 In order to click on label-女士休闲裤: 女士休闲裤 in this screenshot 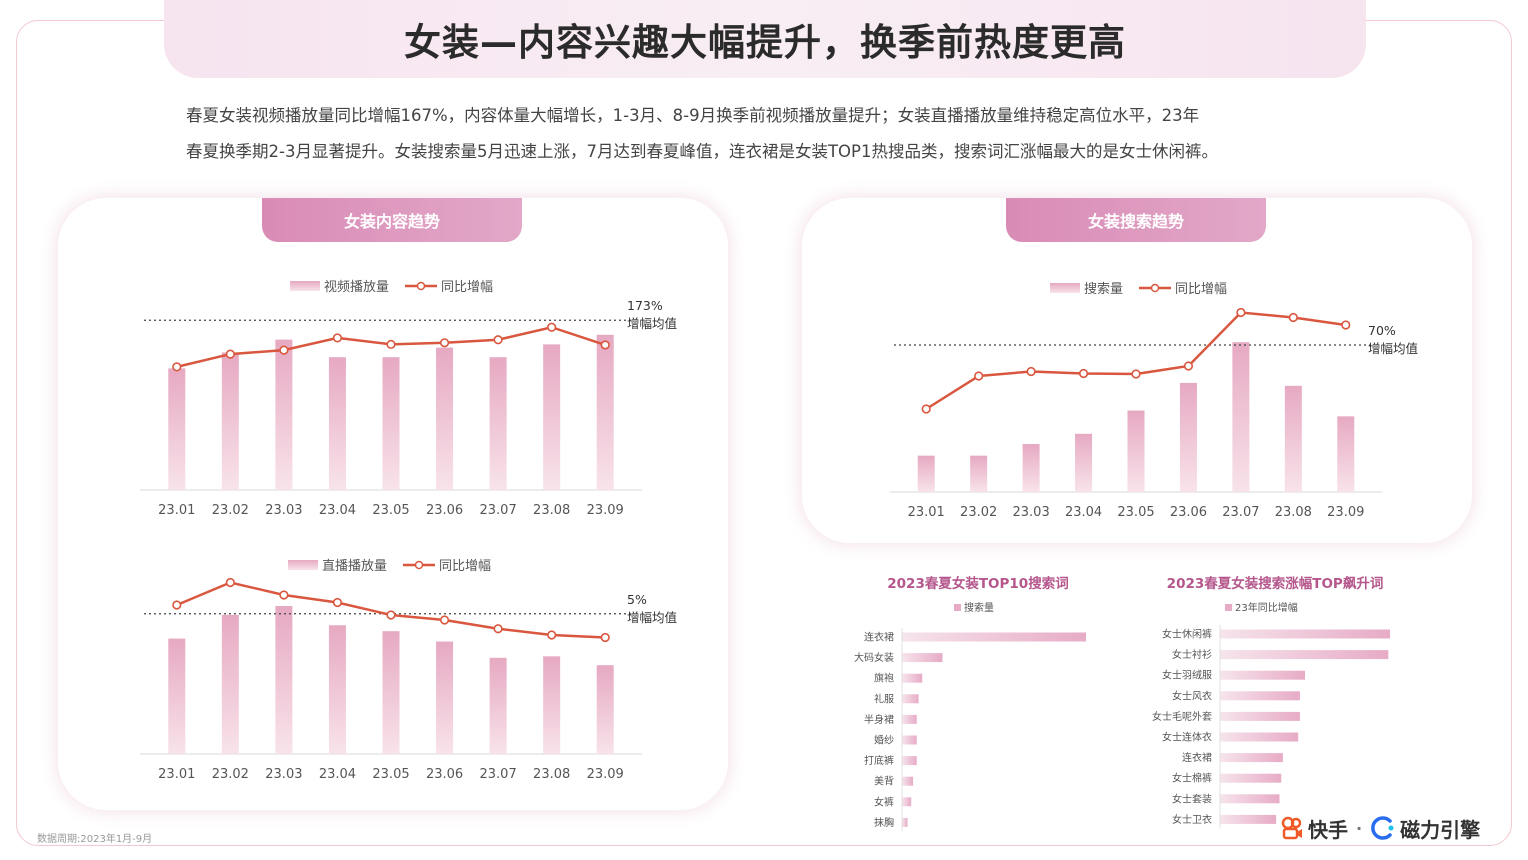, I will do `click(1187, 634)`.